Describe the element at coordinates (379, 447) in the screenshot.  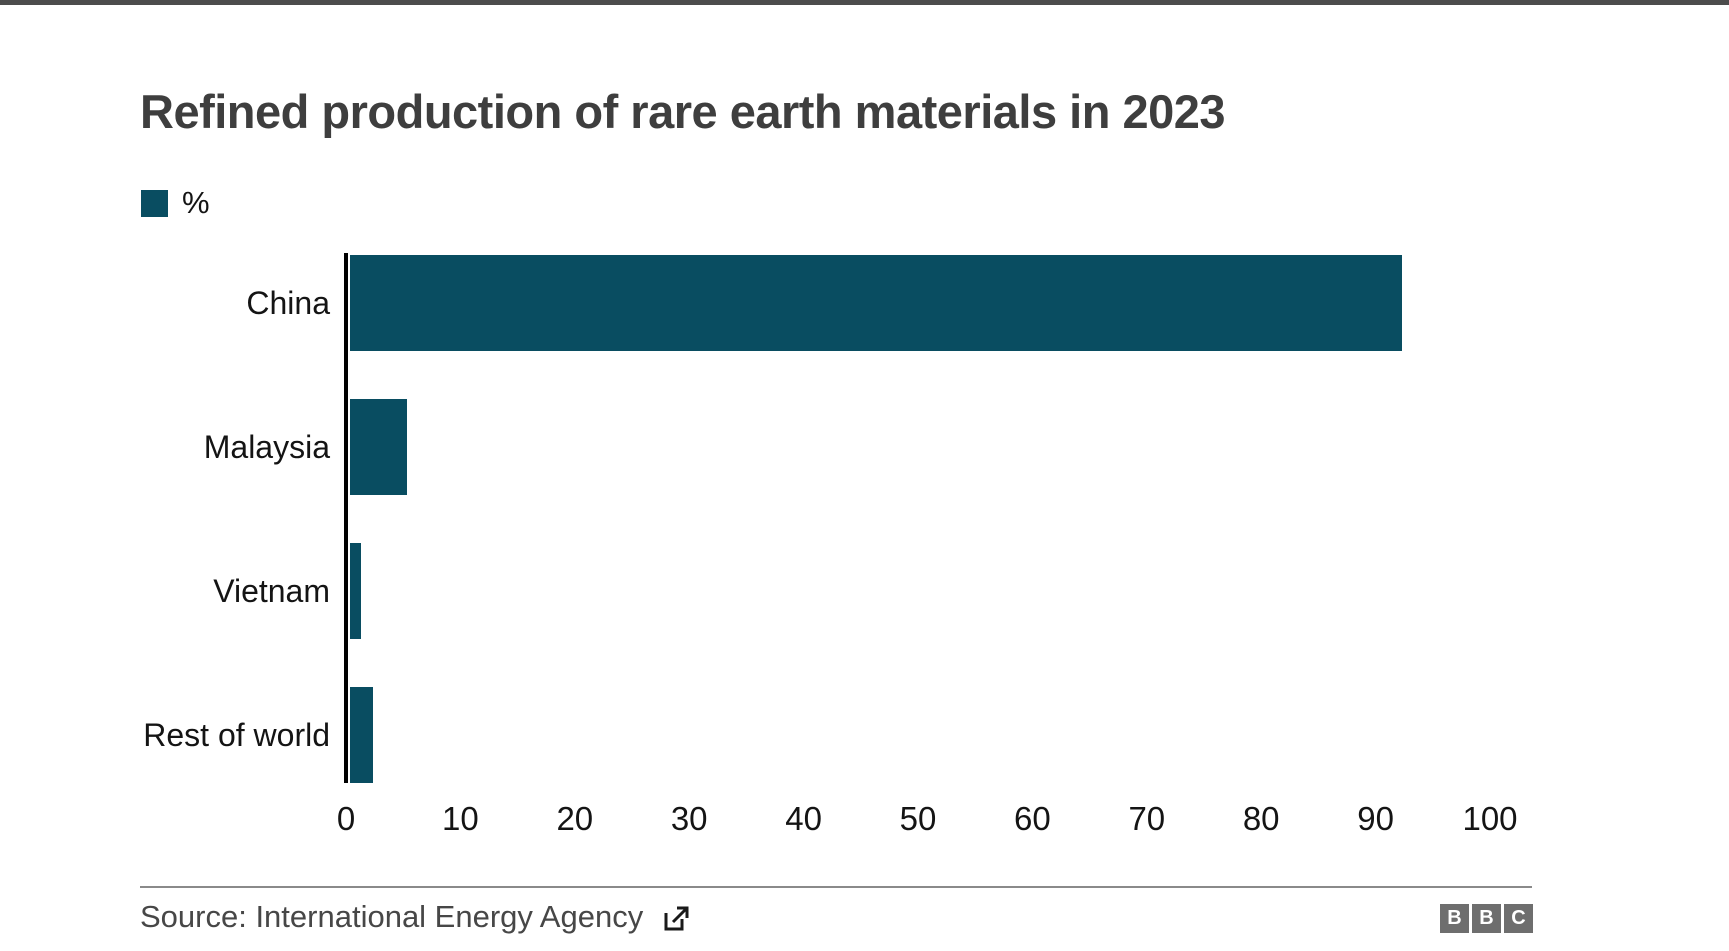
I see `bar-malaysia` at that location.